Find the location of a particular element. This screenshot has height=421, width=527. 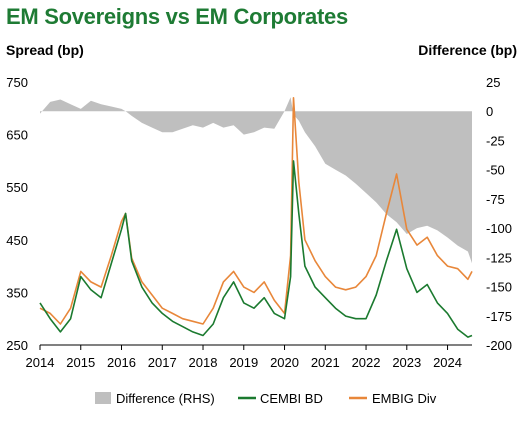

chart-title: EM Sovereigns vs EM Corporates is located at coordinates (177, 16).